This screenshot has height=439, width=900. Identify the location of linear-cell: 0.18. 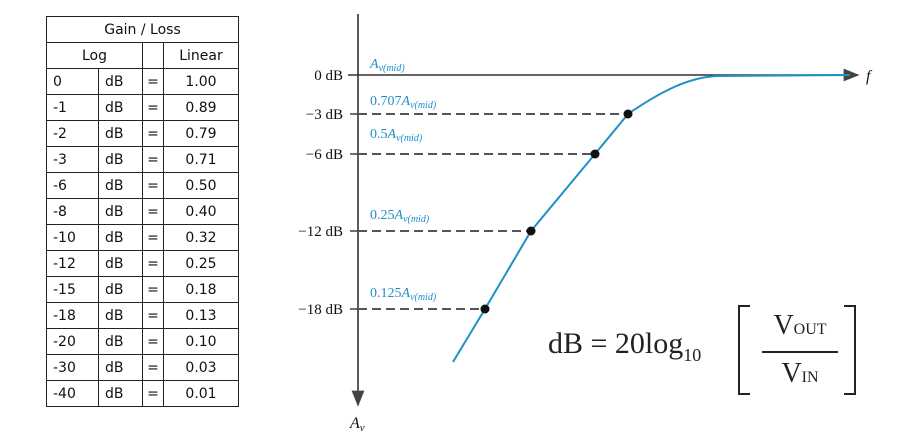
(201, 289).